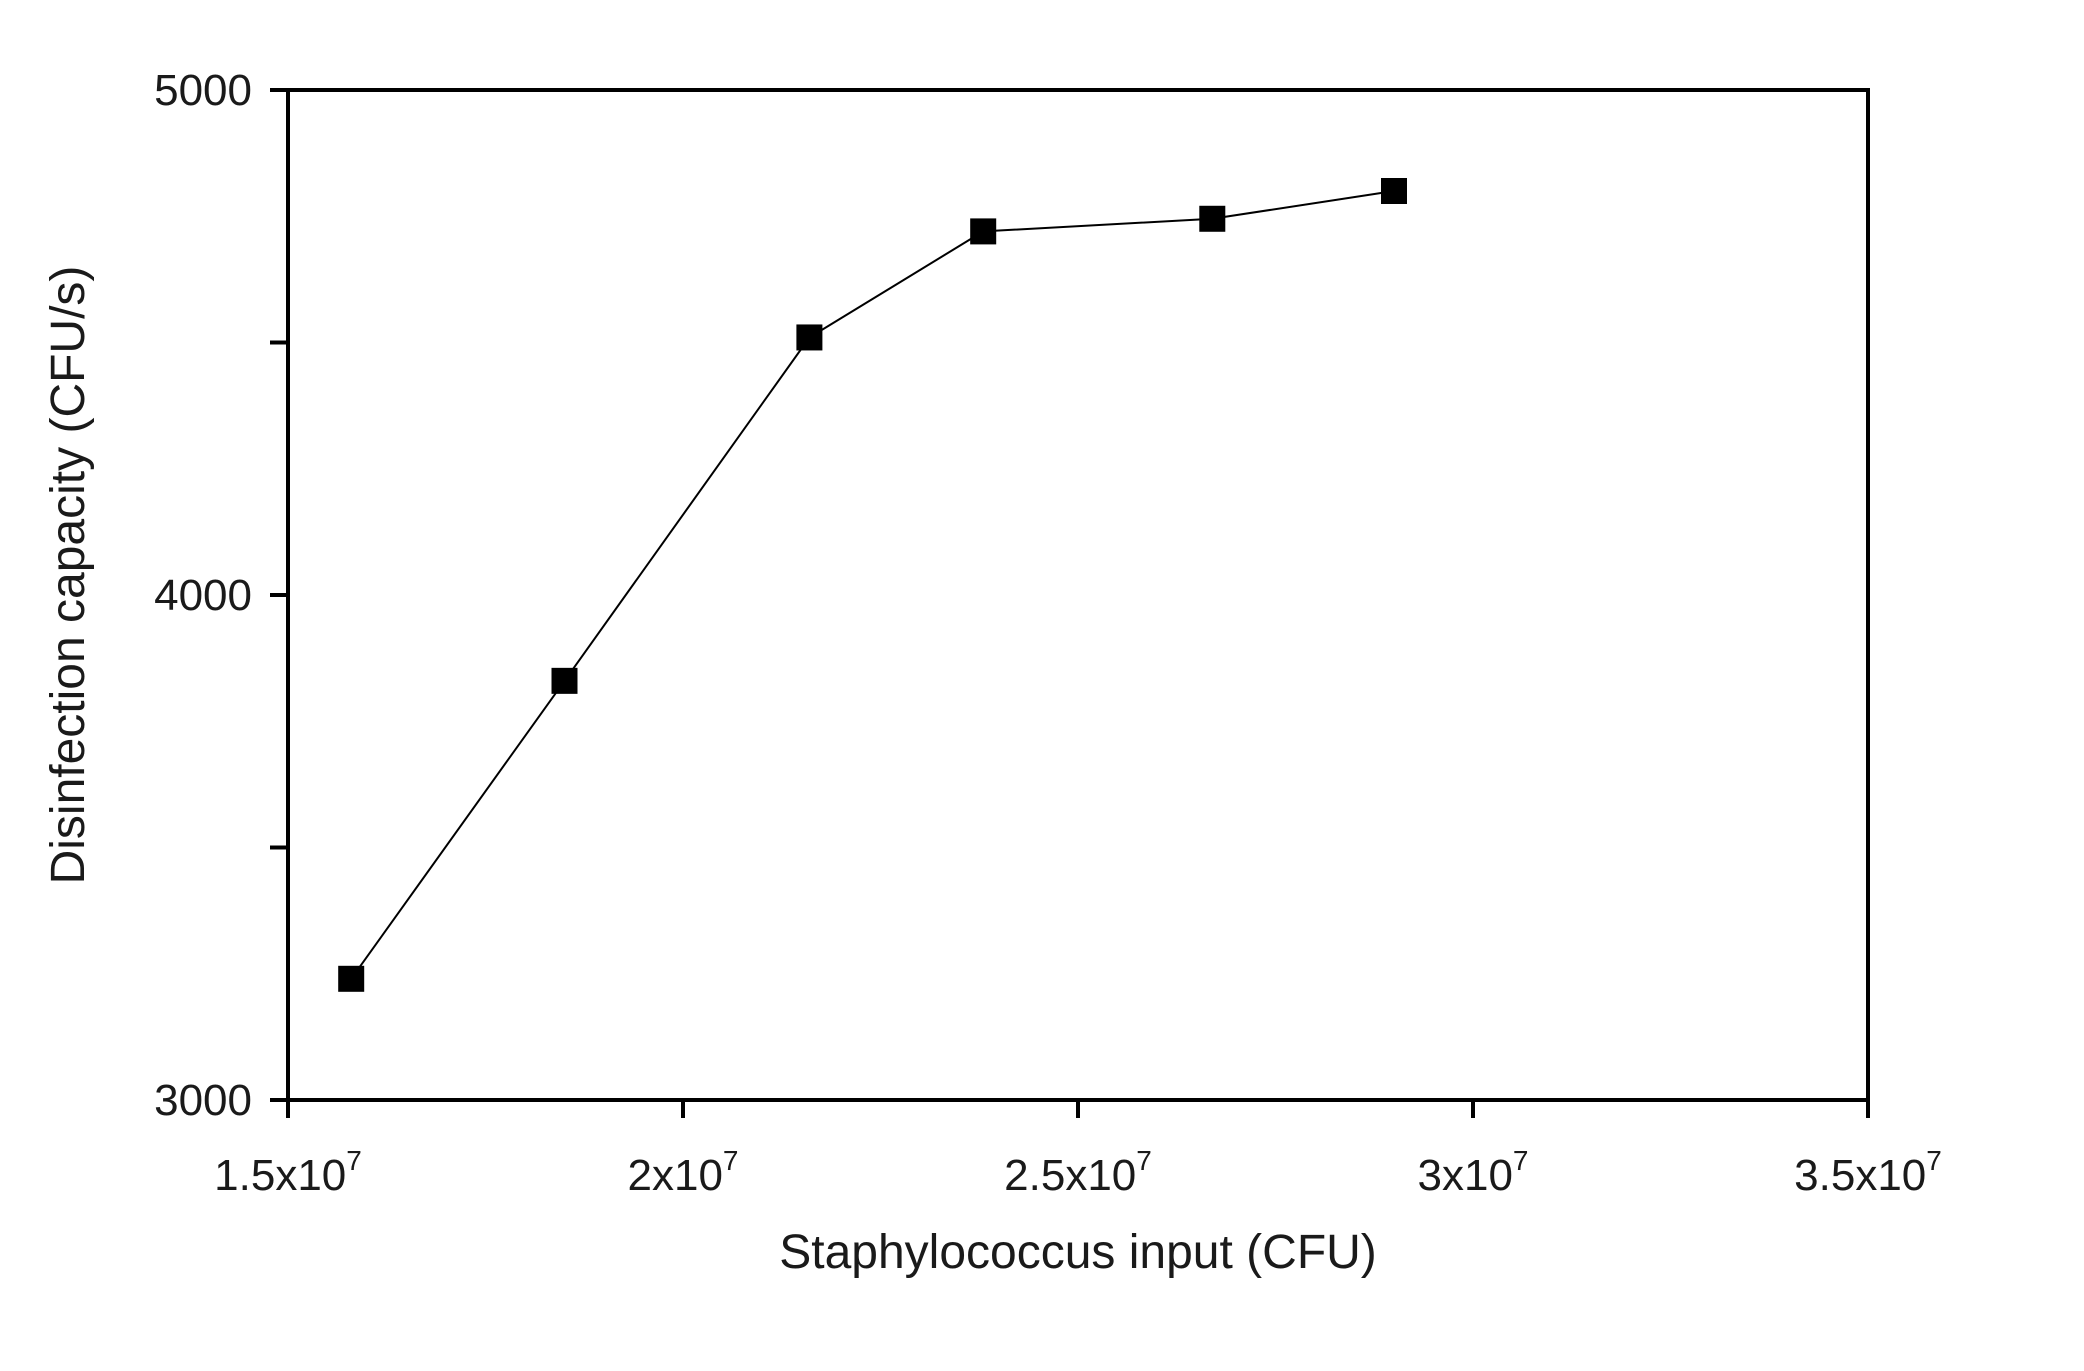  I want to click on x-tick-mantissa: 2x10, so click(675, 1175).